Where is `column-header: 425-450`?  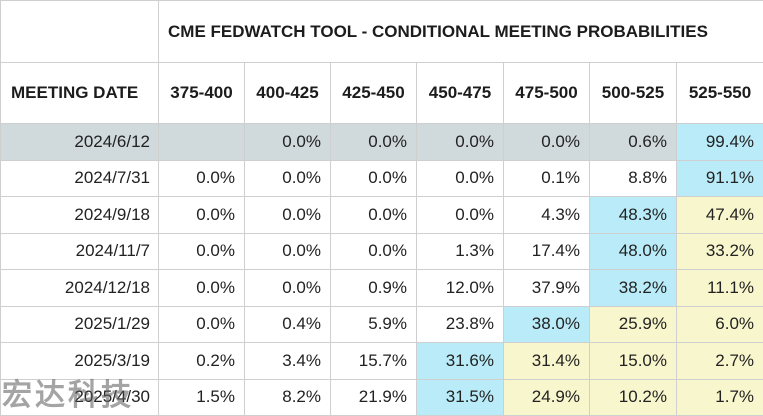
column-header: 425-450 is located at coordinates (374, 93).